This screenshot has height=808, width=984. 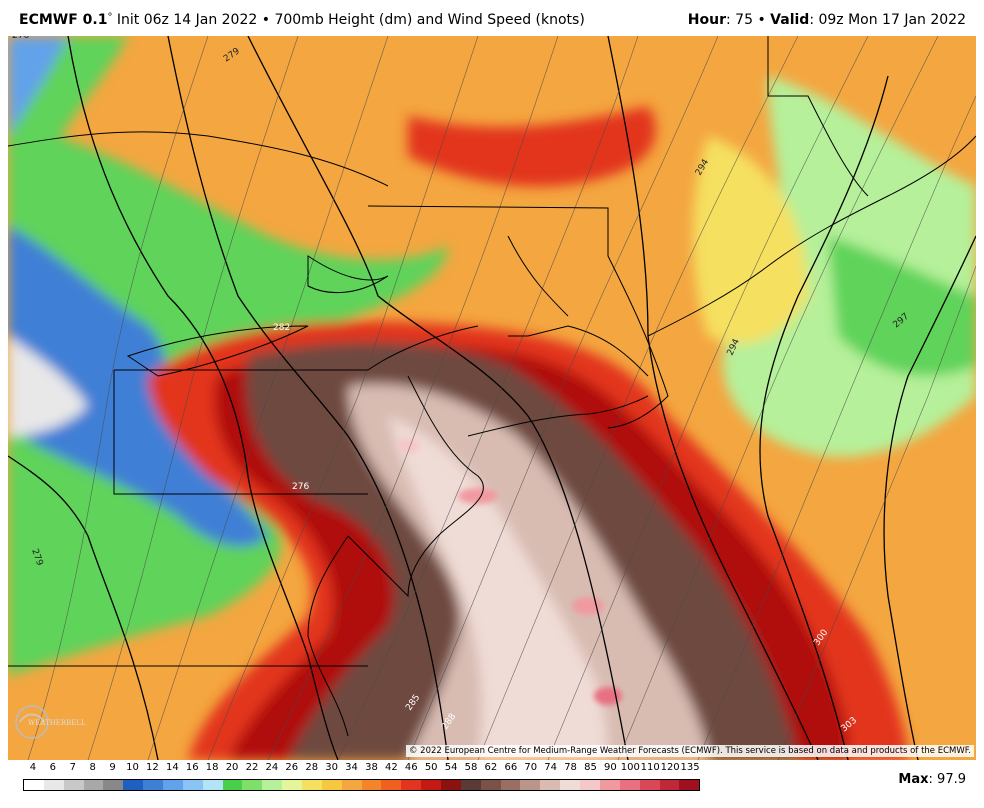 What do you see at coordinates (281, 328) in the screenshot?
I see `contour-label: 282` at bounding box center [281, 328].